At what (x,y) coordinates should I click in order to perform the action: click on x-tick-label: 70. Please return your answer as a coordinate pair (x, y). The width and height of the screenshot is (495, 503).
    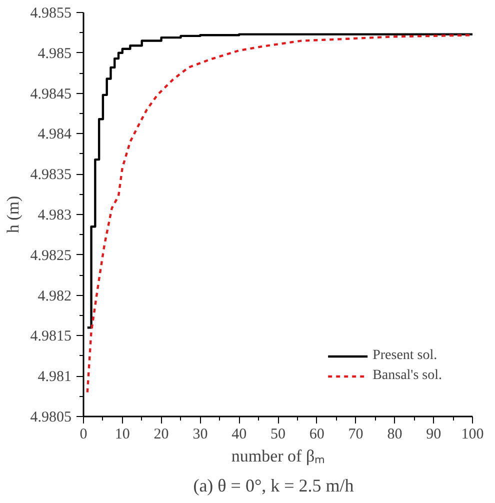
    Looking at the image, I should click on (356, 434).